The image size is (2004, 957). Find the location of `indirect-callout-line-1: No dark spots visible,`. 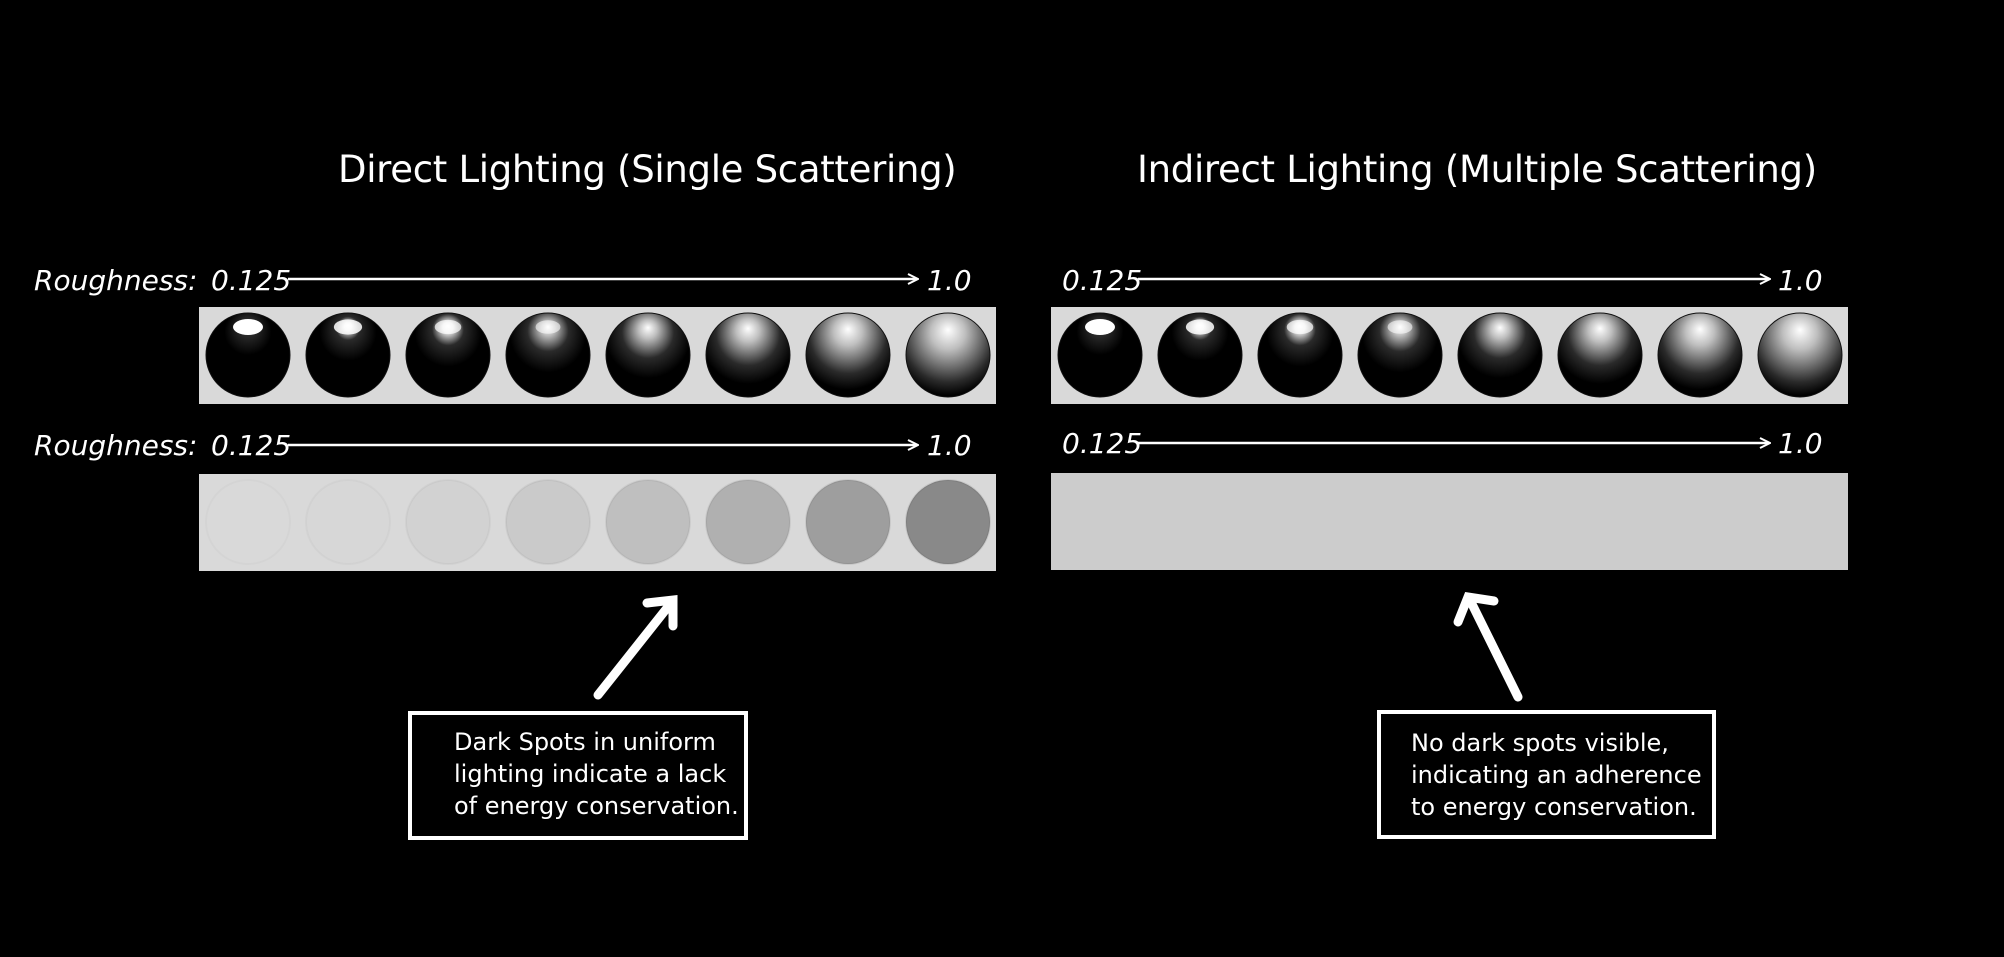

indirect-callout-line-1: No dark spots visible, is located at coordinates (1540, 743).